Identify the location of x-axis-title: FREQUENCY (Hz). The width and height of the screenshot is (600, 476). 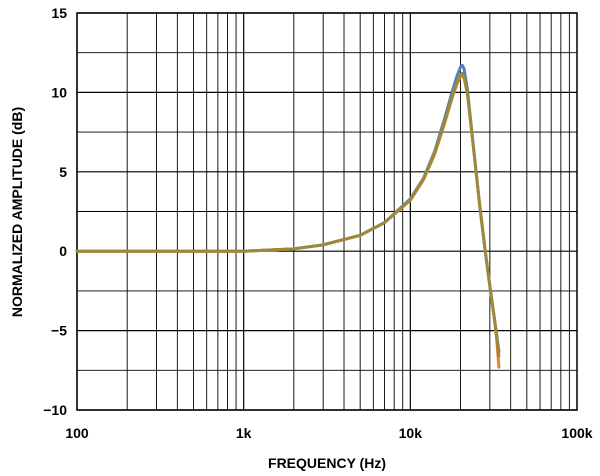
(327, 463).